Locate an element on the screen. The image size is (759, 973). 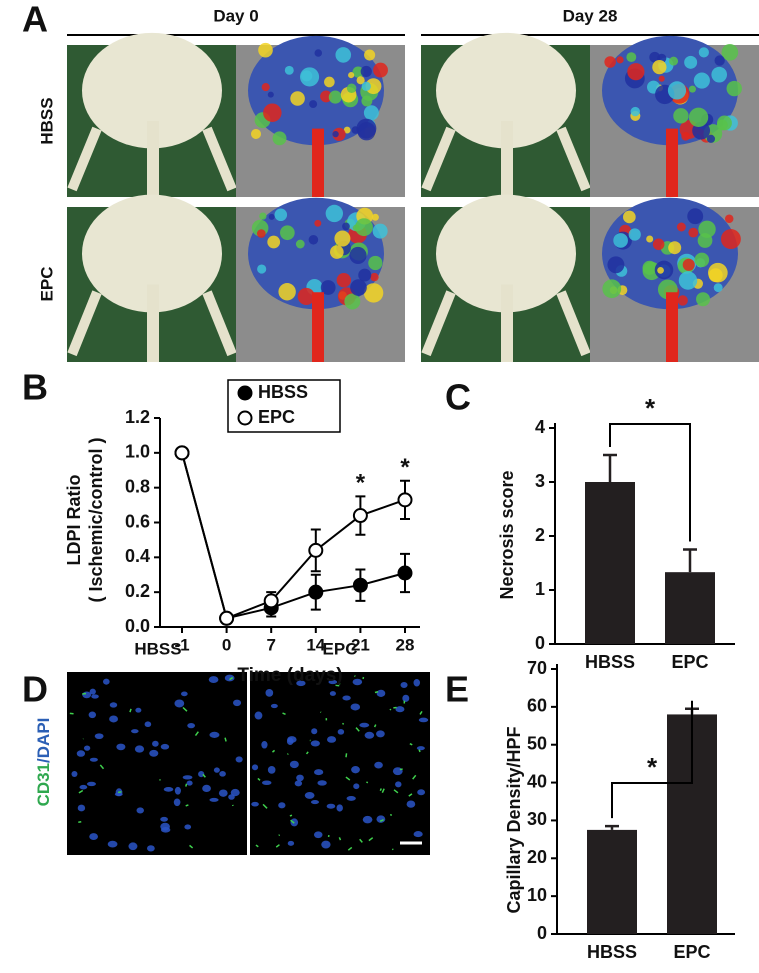
ldpi-tail is located at coordinates (672, 163).